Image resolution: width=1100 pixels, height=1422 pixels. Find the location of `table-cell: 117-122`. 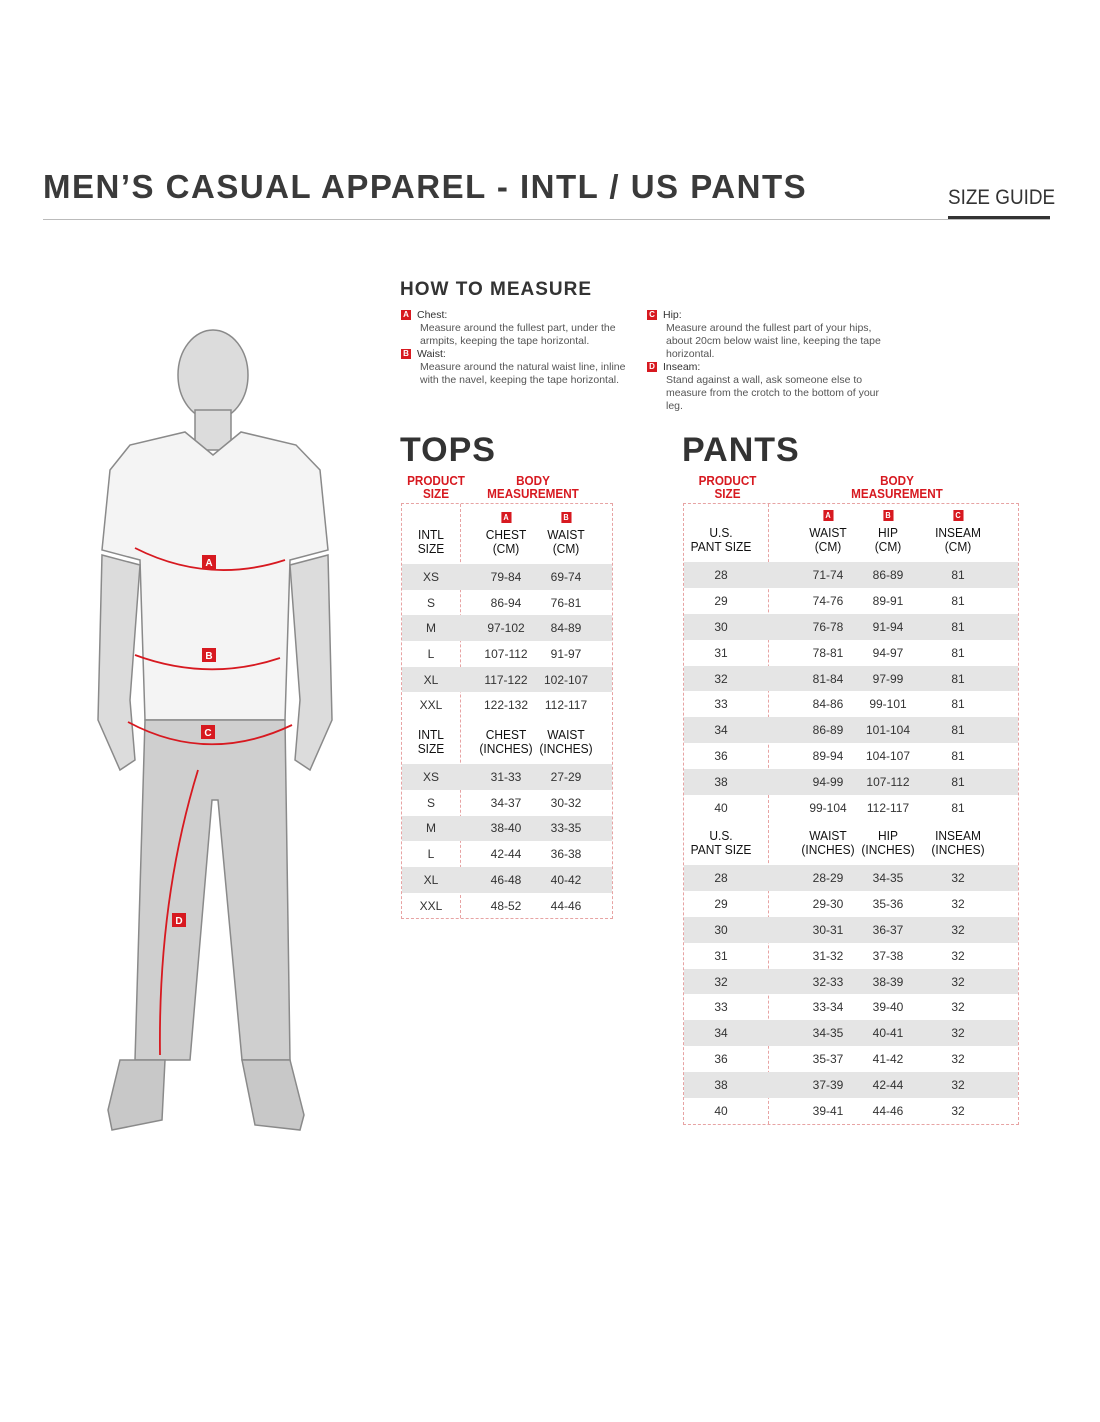

table-cell: 117-122 is located at coordinates (506, 679).